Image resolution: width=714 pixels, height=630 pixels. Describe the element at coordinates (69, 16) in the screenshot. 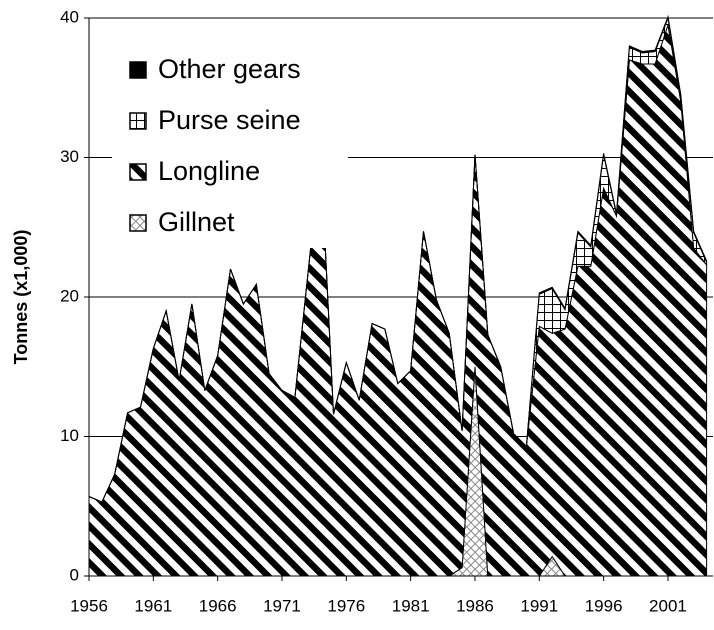

I see `y-tick-label: 40` at that location.